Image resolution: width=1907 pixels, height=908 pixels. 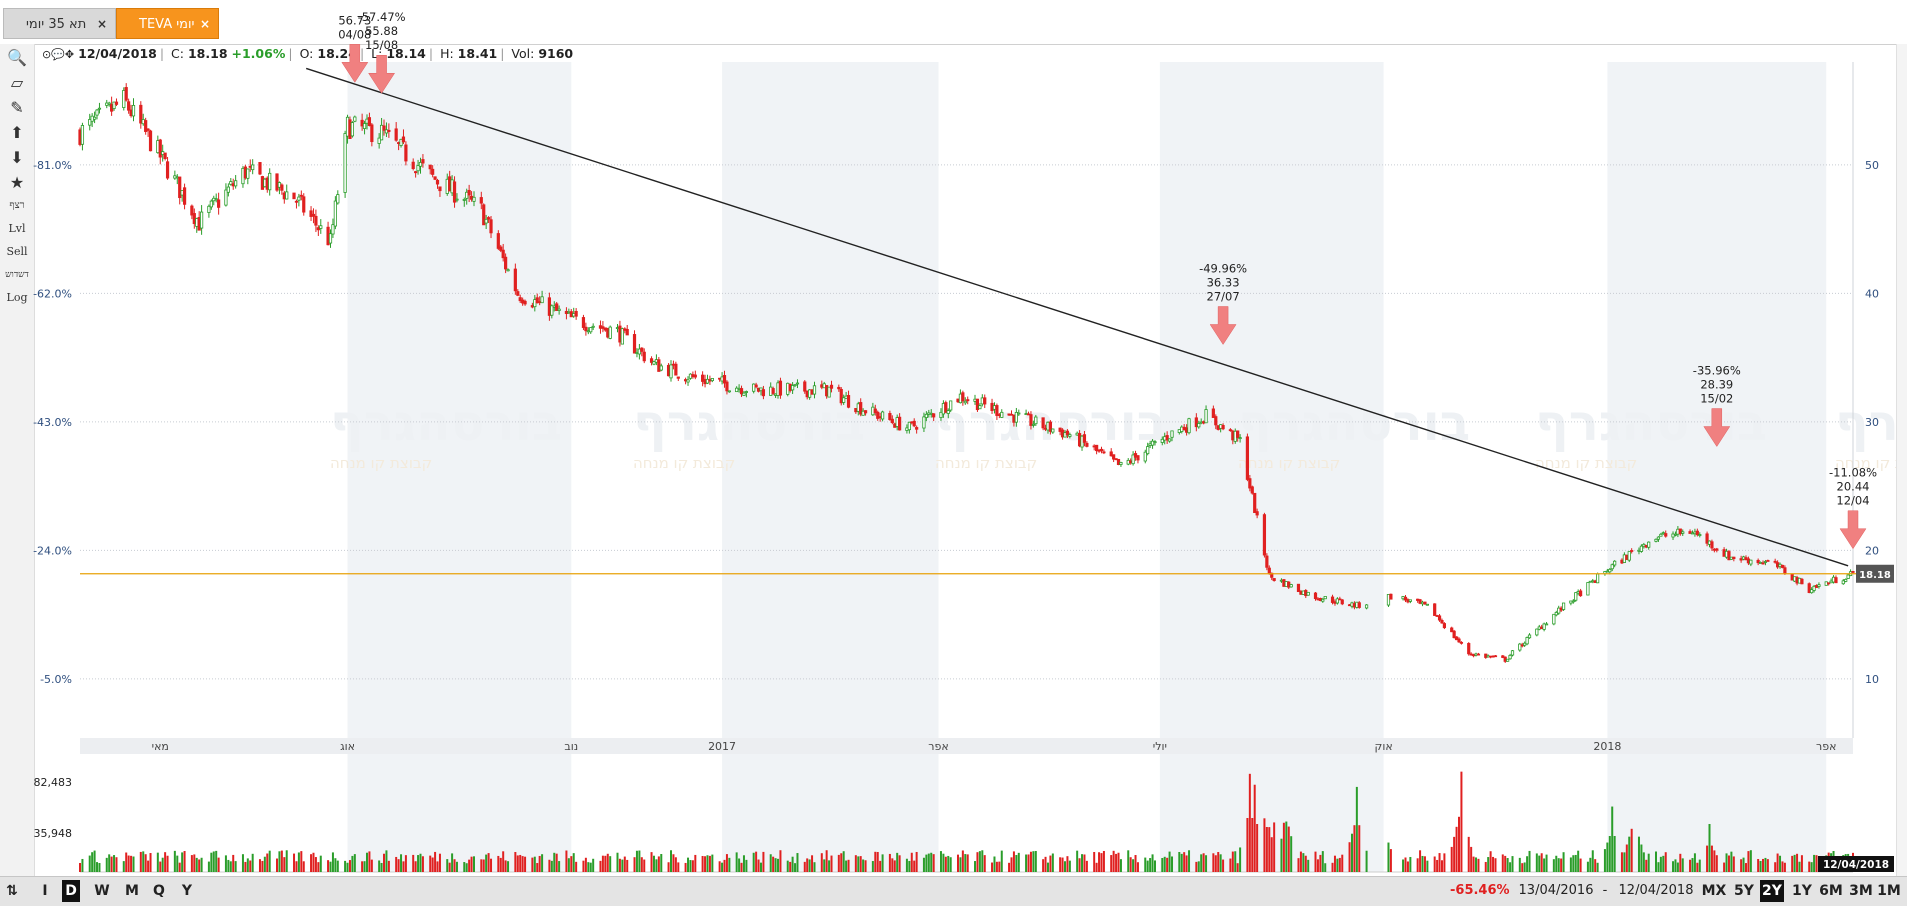 I want to click on range-to-date: 12/04/2018, so click(x=1656, y=890).